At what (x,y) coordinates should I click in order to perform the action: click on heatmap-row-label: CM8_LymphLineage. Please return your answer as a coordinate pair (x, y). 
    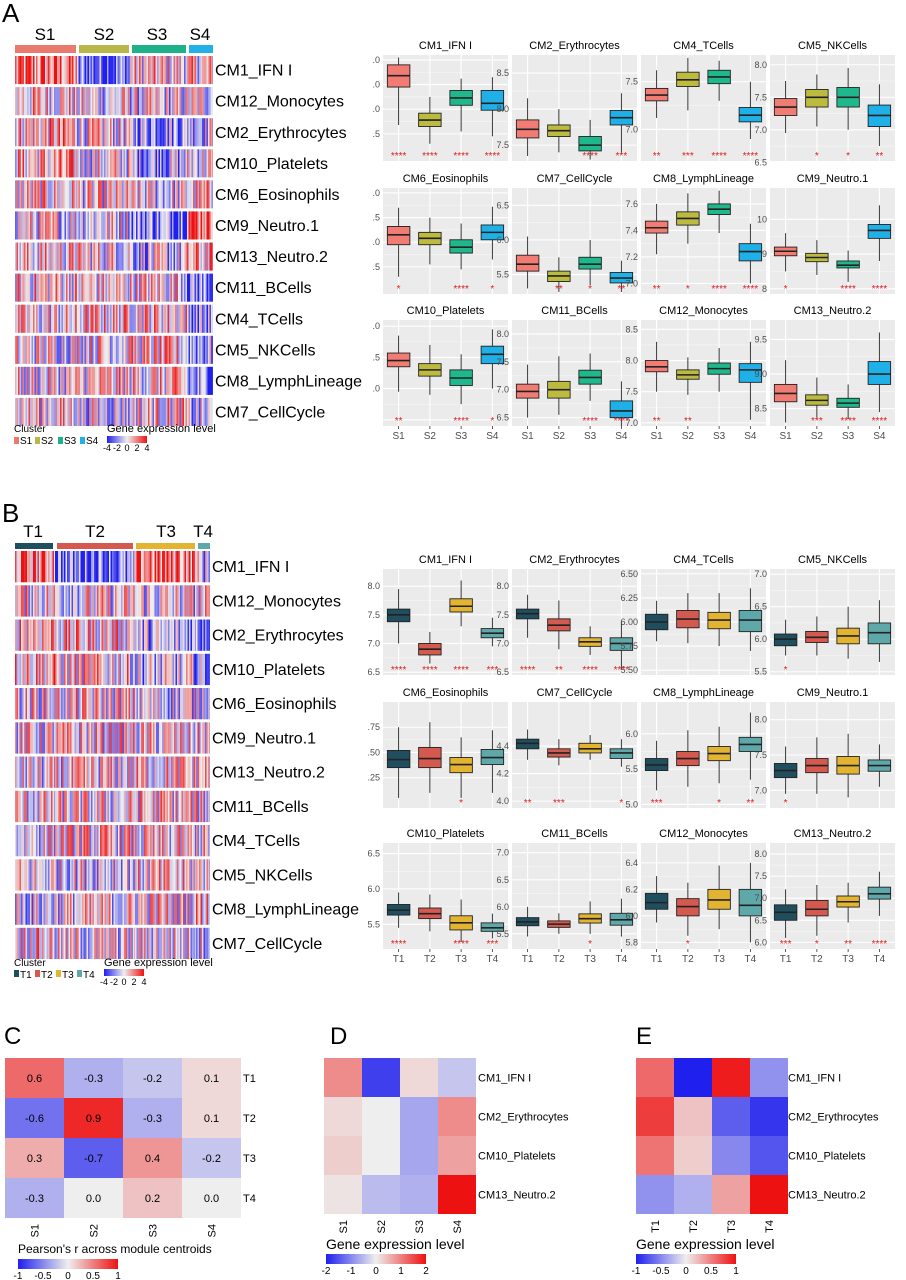
    Looking at the image, I should click on (288, 382).